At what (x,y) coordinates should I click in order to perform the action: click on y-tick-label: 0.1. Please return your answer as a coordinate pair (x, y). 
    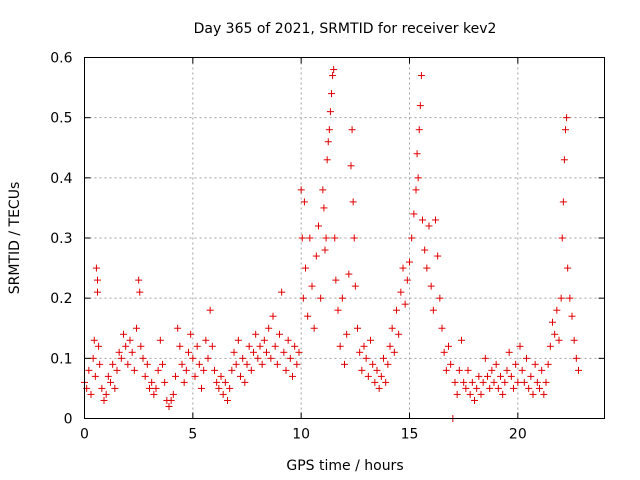
    Looking at the image, I should click on (61, 359).